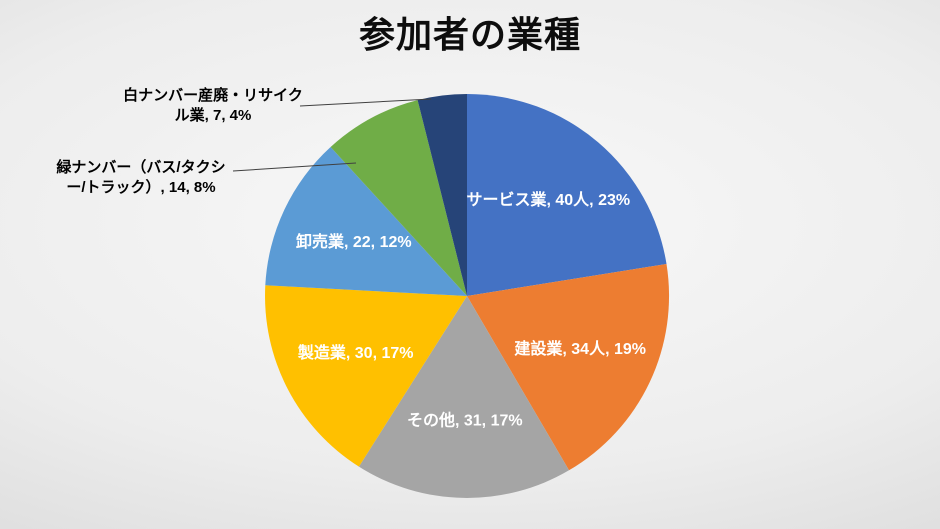 The width and height of the screenshot is (940, 529). What do you see at coordinates (465, 420) in the screenshot?
I see `pie-slice-label-2: その他, 31, 17%` at bounding box center [465, 420].